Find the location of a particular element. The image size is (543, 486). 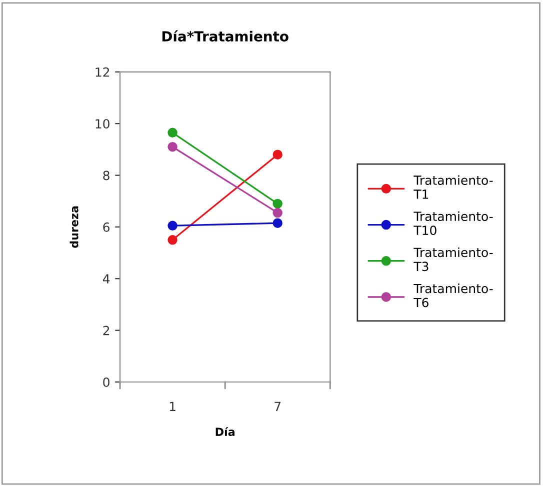

legend-label: Tratamiento-T1 is located at coordinates (453, 187).